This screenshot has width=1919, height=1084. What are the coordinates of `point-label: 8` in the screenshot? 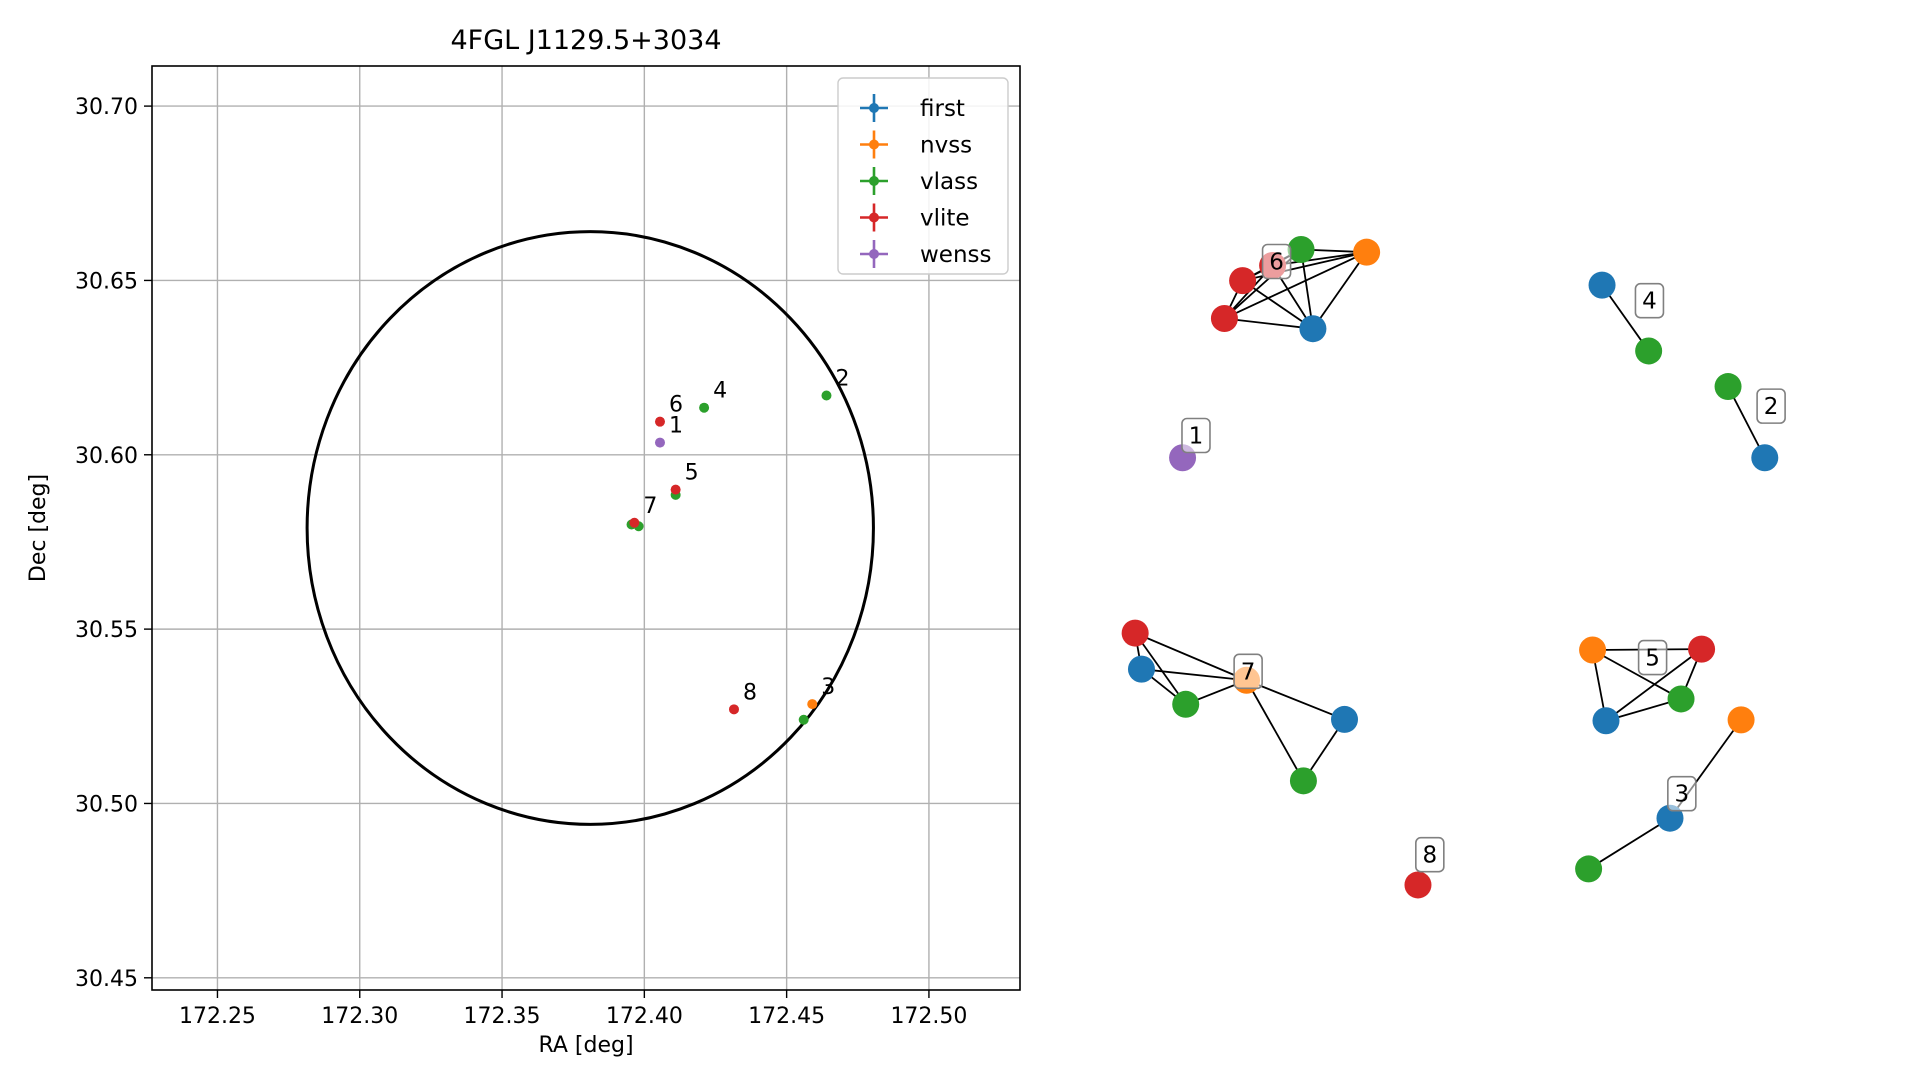 It's located at (750, 692).